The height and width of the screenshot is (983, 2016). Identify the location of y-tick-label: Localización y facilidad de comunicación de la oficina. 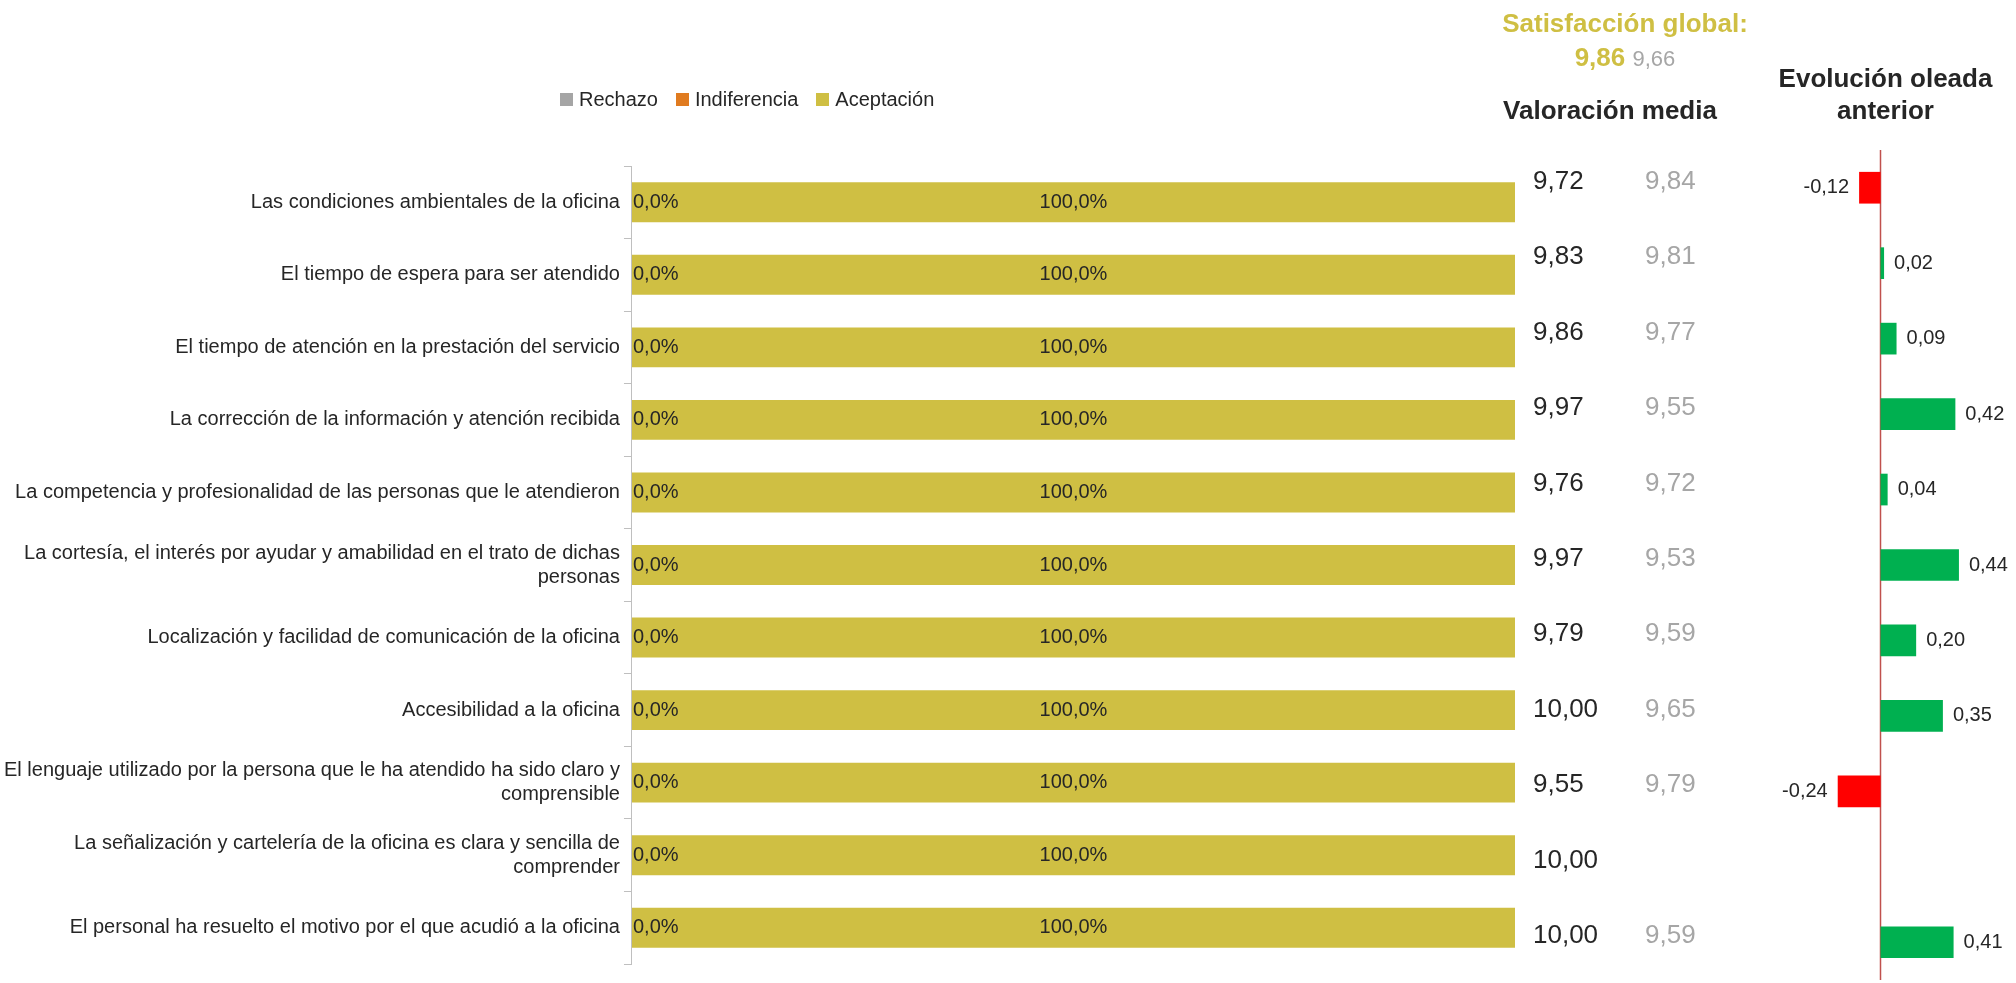
(384, 636).